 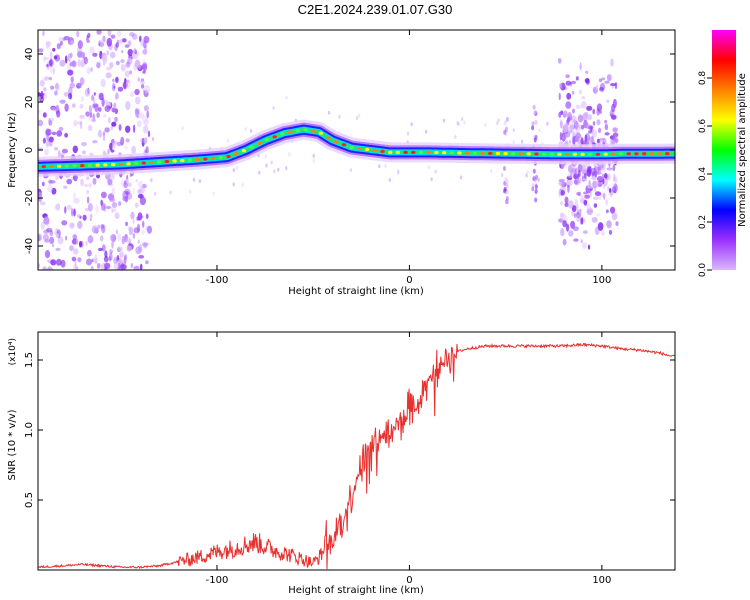 What do you see at coordinates (29, 54) in the screenshot?
I see `y-tick-label: 40` at bounding box center [29, 54].